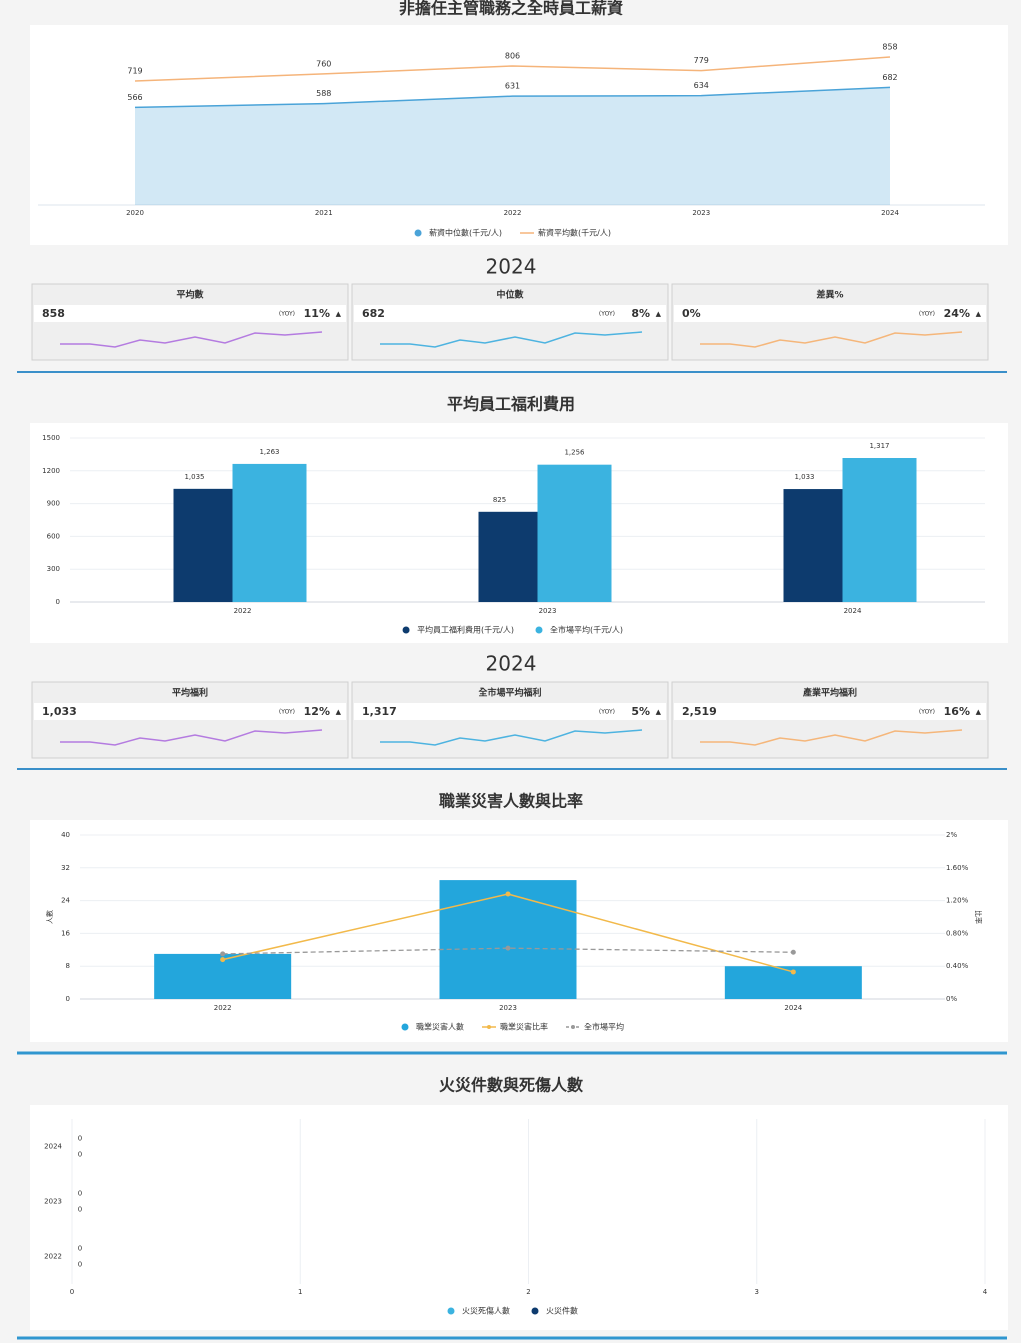 This screenshot has width=1021, height=1343. I want to click on legend-label: 全市場平均(千元/人), so click(586, 630).